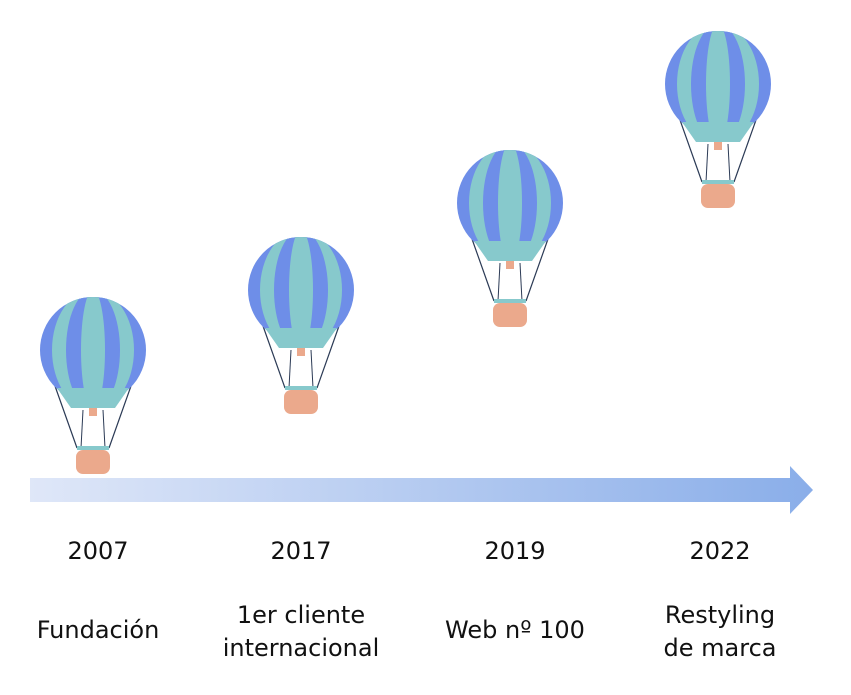 Image resolution: width=851 pixels, height=695 pixels. What do you see at coordinates (97, 551) in the screenshot?
I see `year: 2007` at bounding box center [97, 551].